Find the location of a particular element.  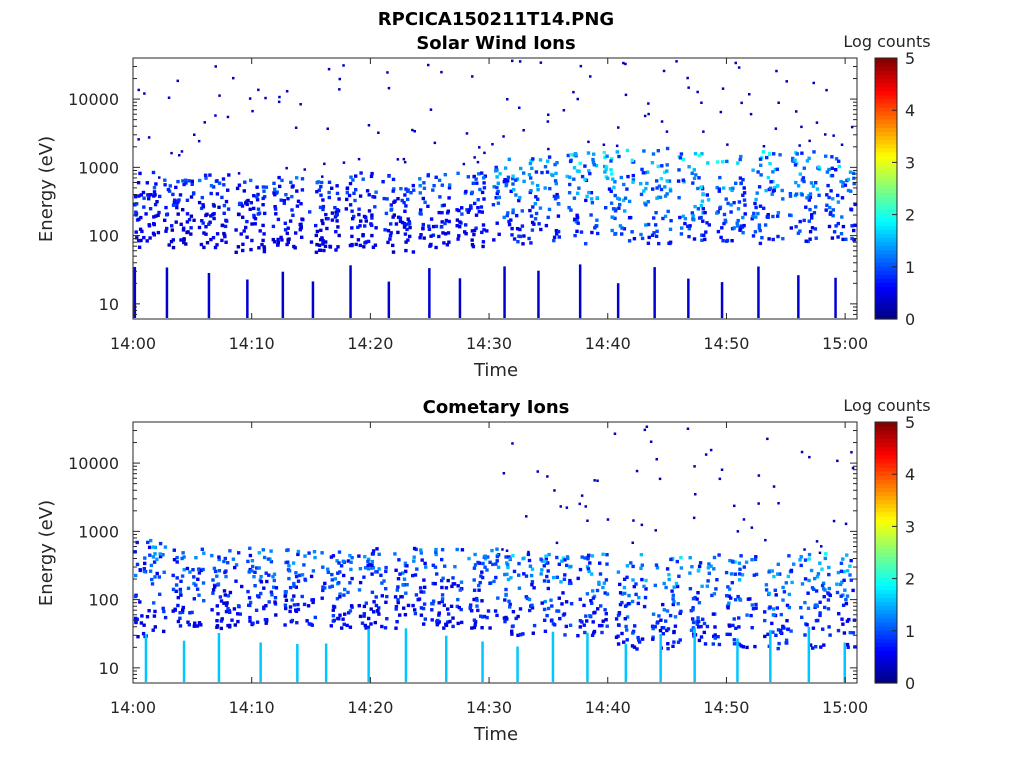

colorbar-tick-label: 2 is located at coordinates (910, 579).